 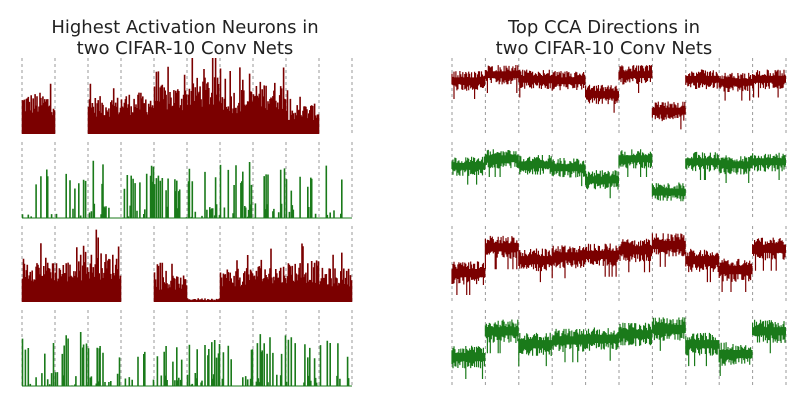 What do you see at coordinates (185, 27) in the screenshot?
I see `left-title-line-1: Highest Activation Neurons in` at bounding box center [185, 27].